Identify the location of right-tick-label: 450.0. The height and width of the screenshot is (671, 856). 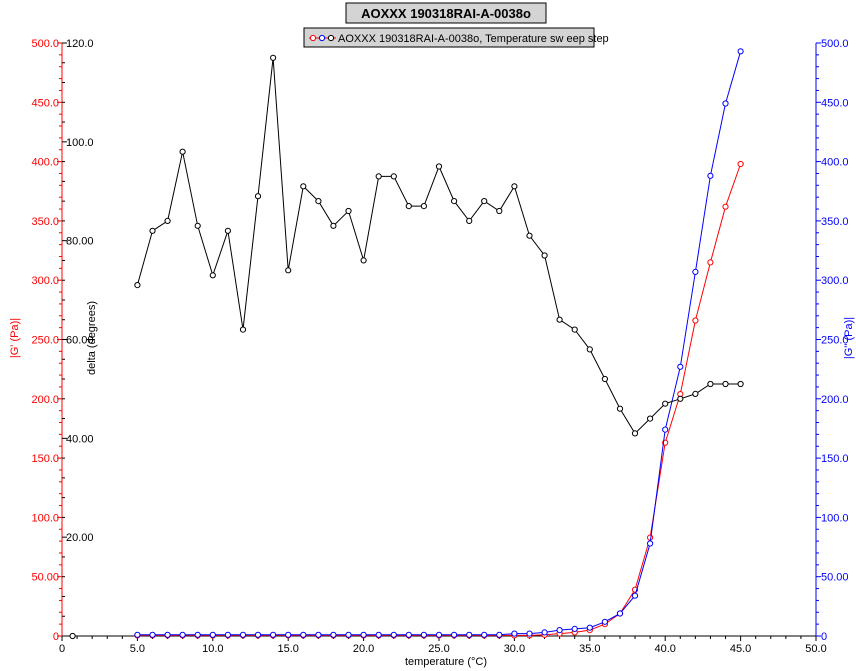
(835, 103).